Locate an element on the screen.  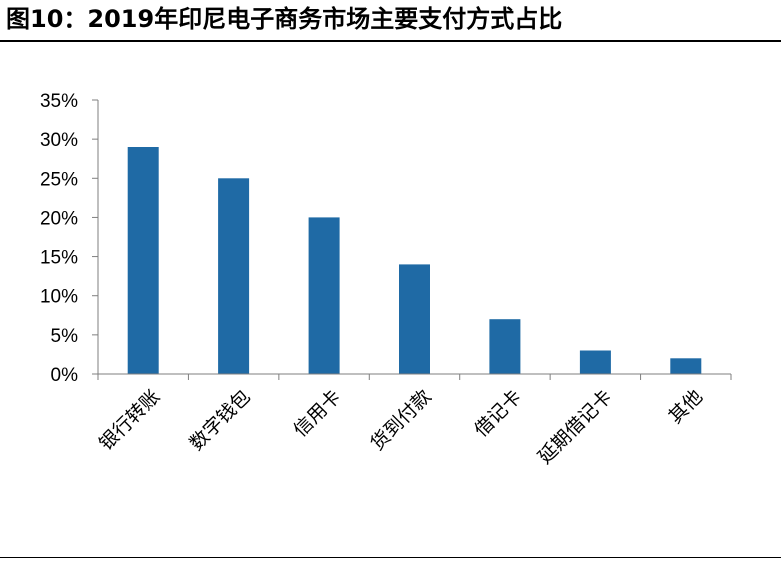
y-axis: 0% 5% 10% 15% 20% 25% 30% 35% is located at coordinates (69, 238).